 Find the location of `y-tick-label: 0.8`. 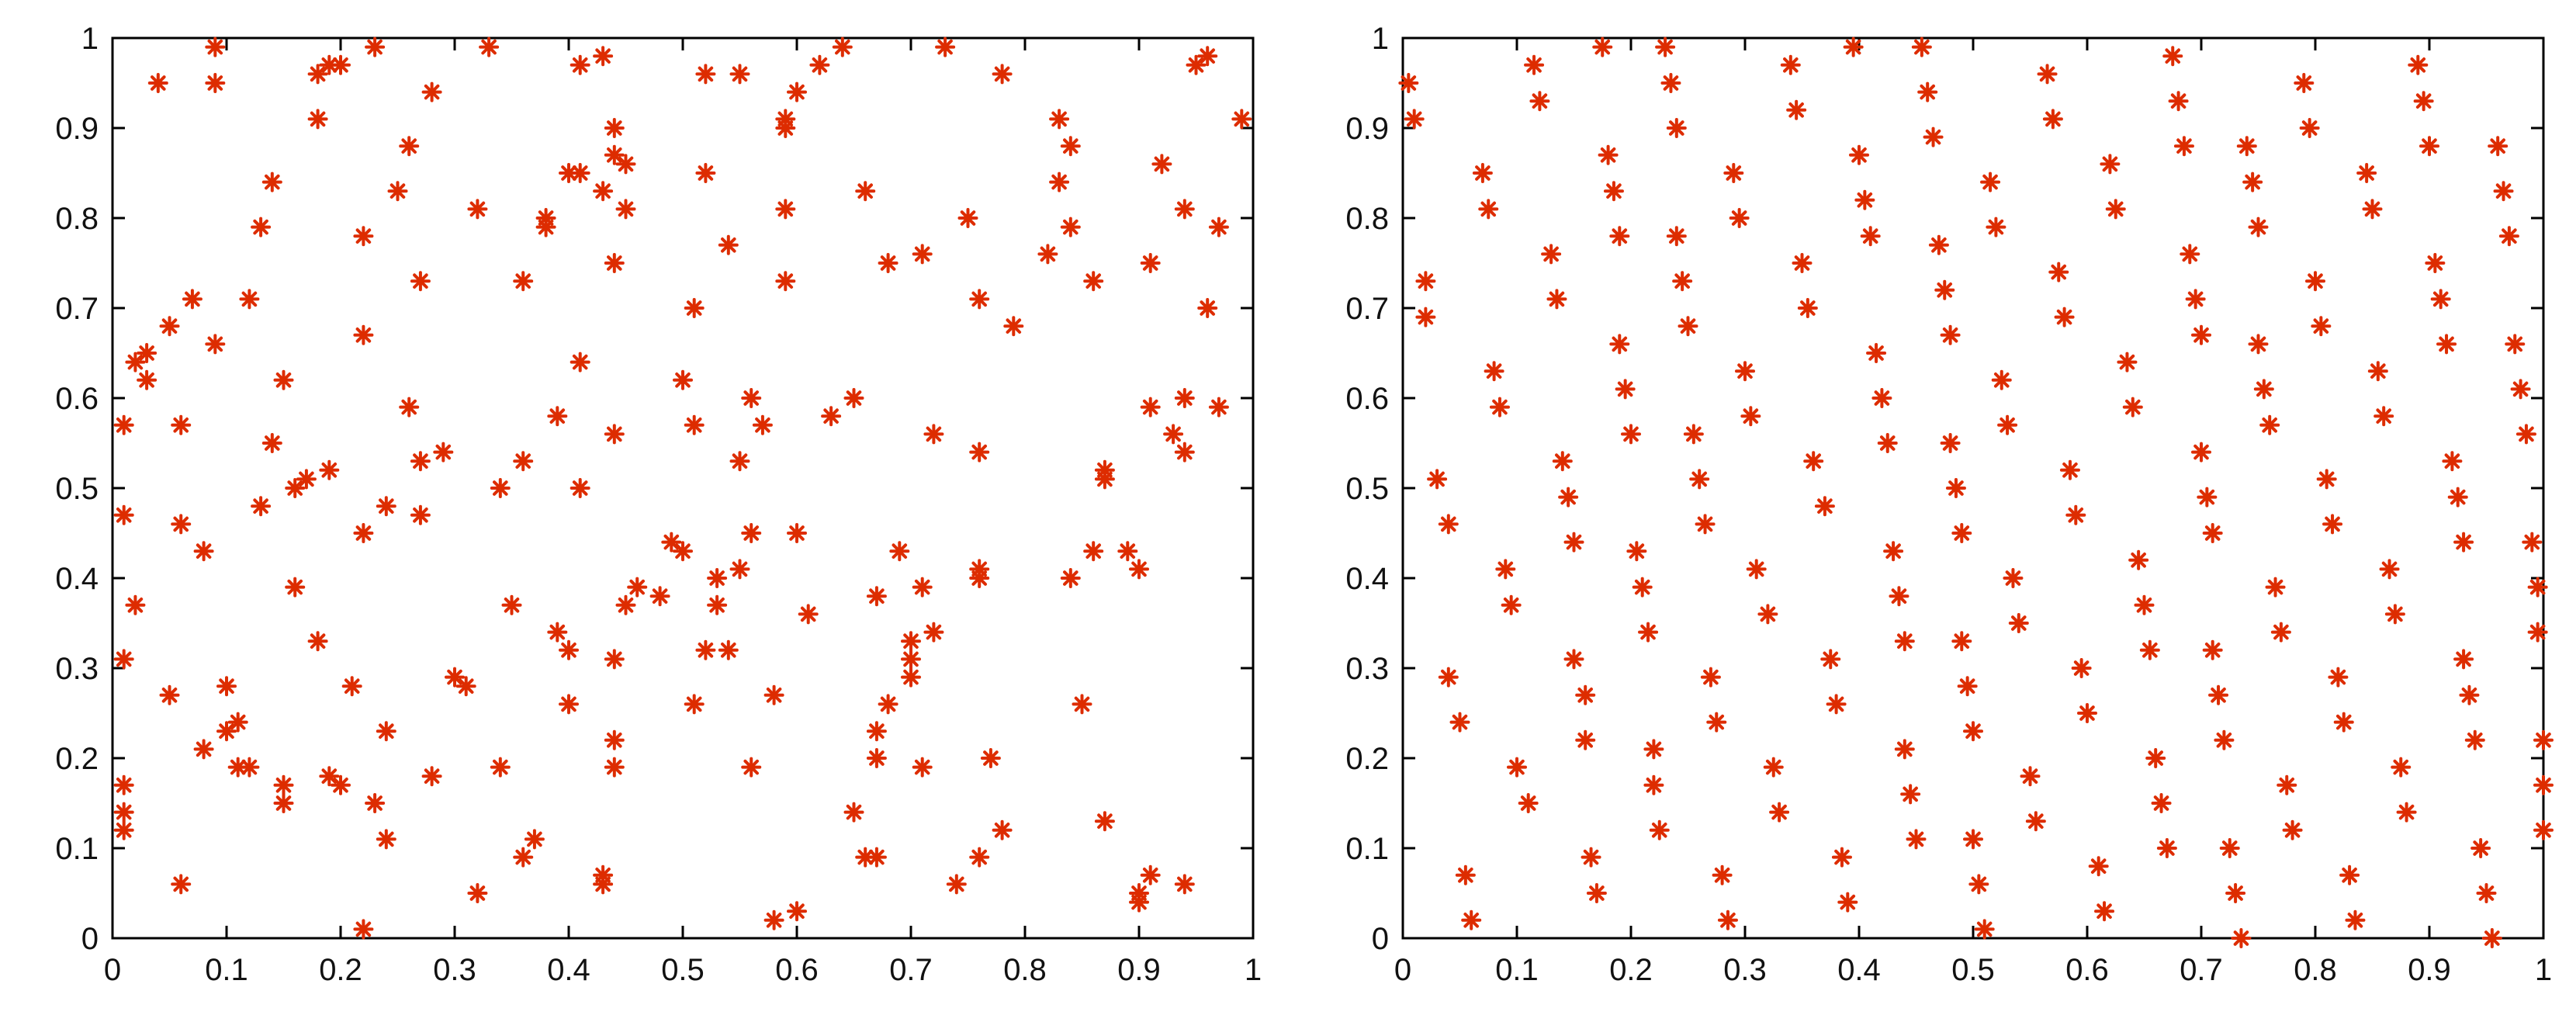

y-tick-label: 0.8 is located at coordinates (77, 219).